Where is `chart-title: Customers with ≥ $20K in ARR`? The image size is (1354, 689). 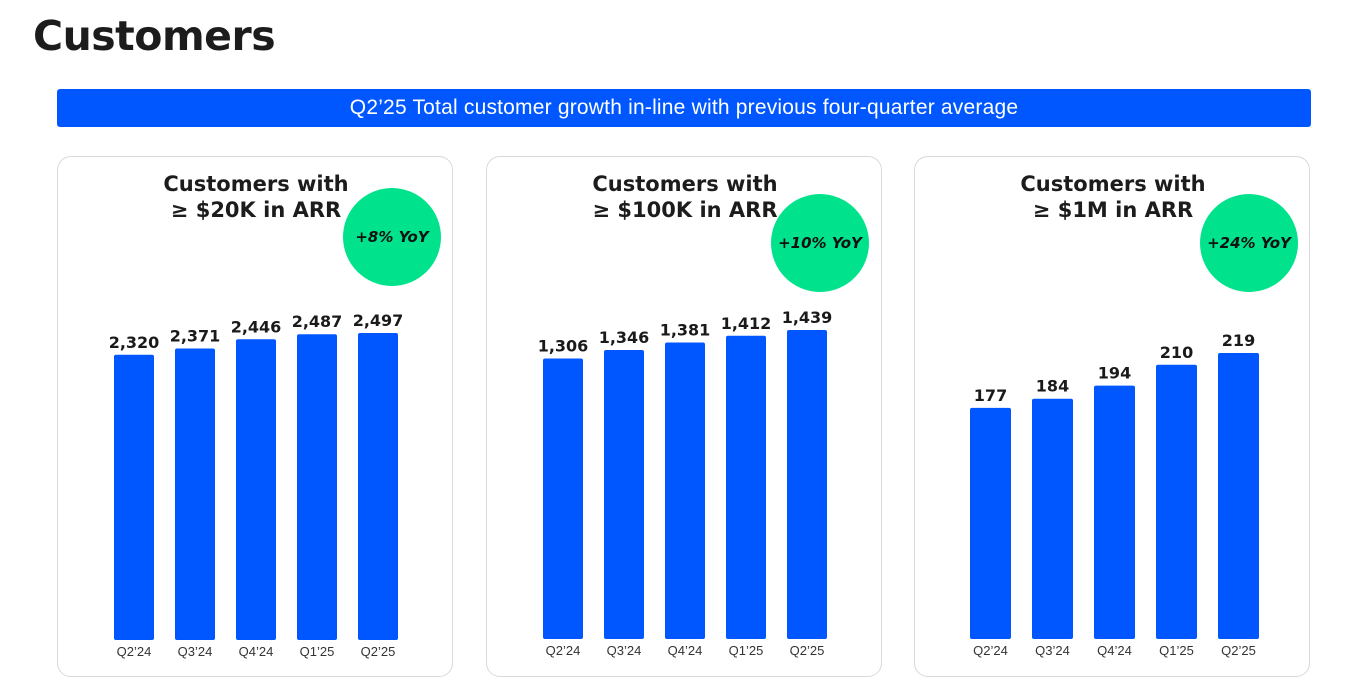
chart-title: Customers with ≥ $20K in ARR is located at coordinates (256, 197).